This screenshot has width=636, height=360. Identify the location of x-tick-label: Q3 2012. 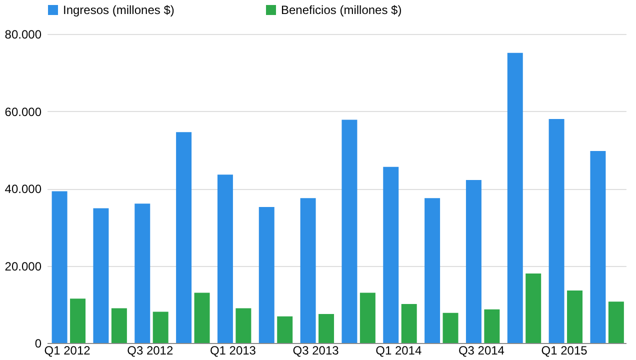
(150, 351).